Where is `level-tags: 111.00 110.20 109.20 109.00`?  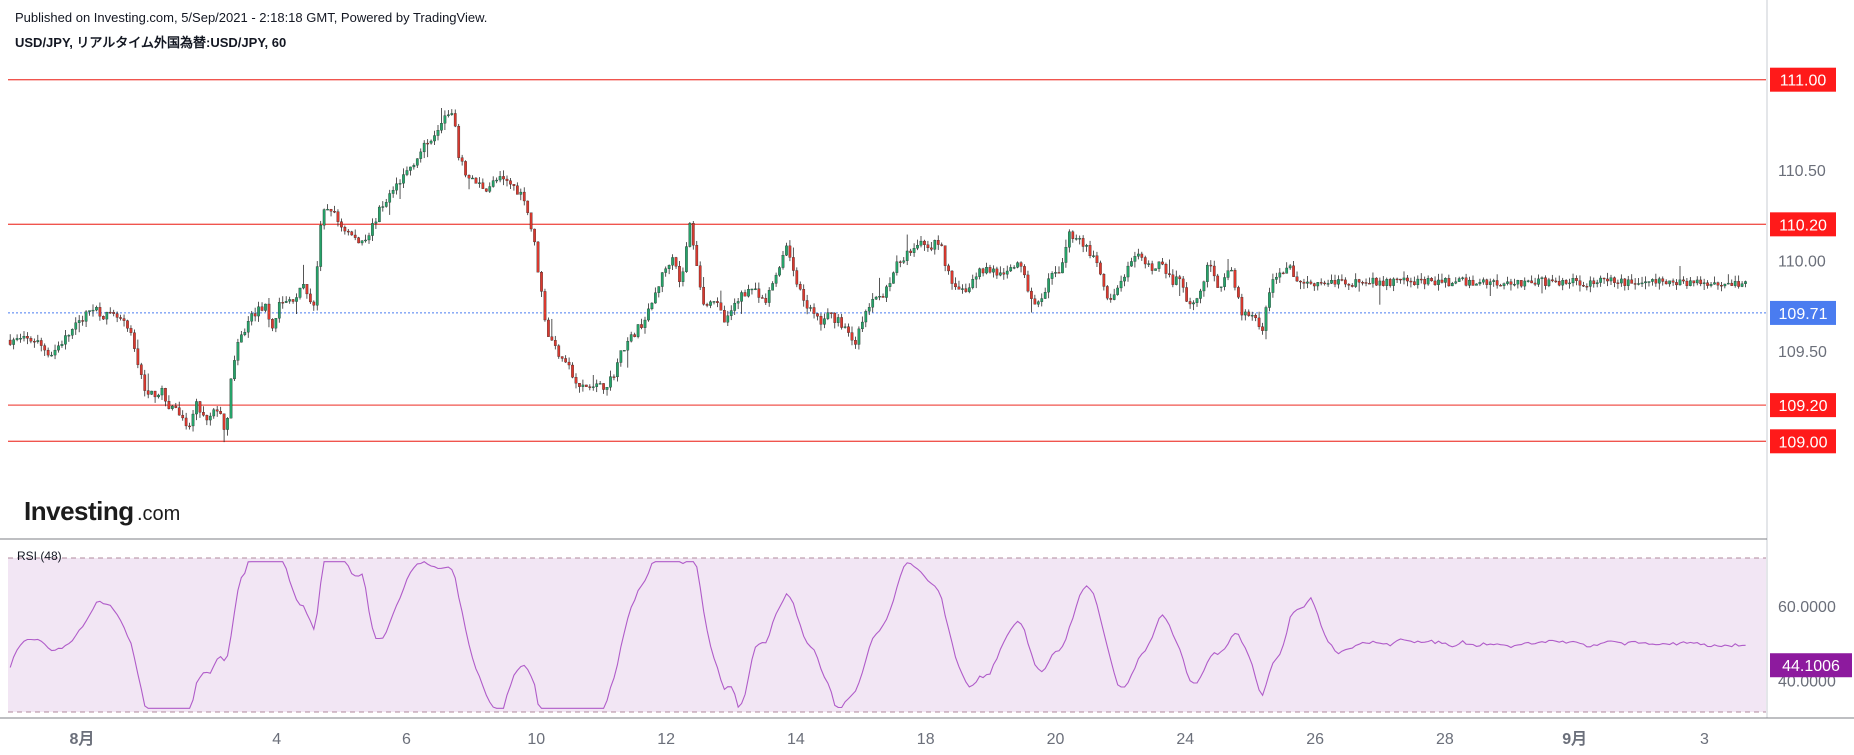 level-tags: 111.00 110.20 109.20 109.00 is located at coordinates (1803, 260).